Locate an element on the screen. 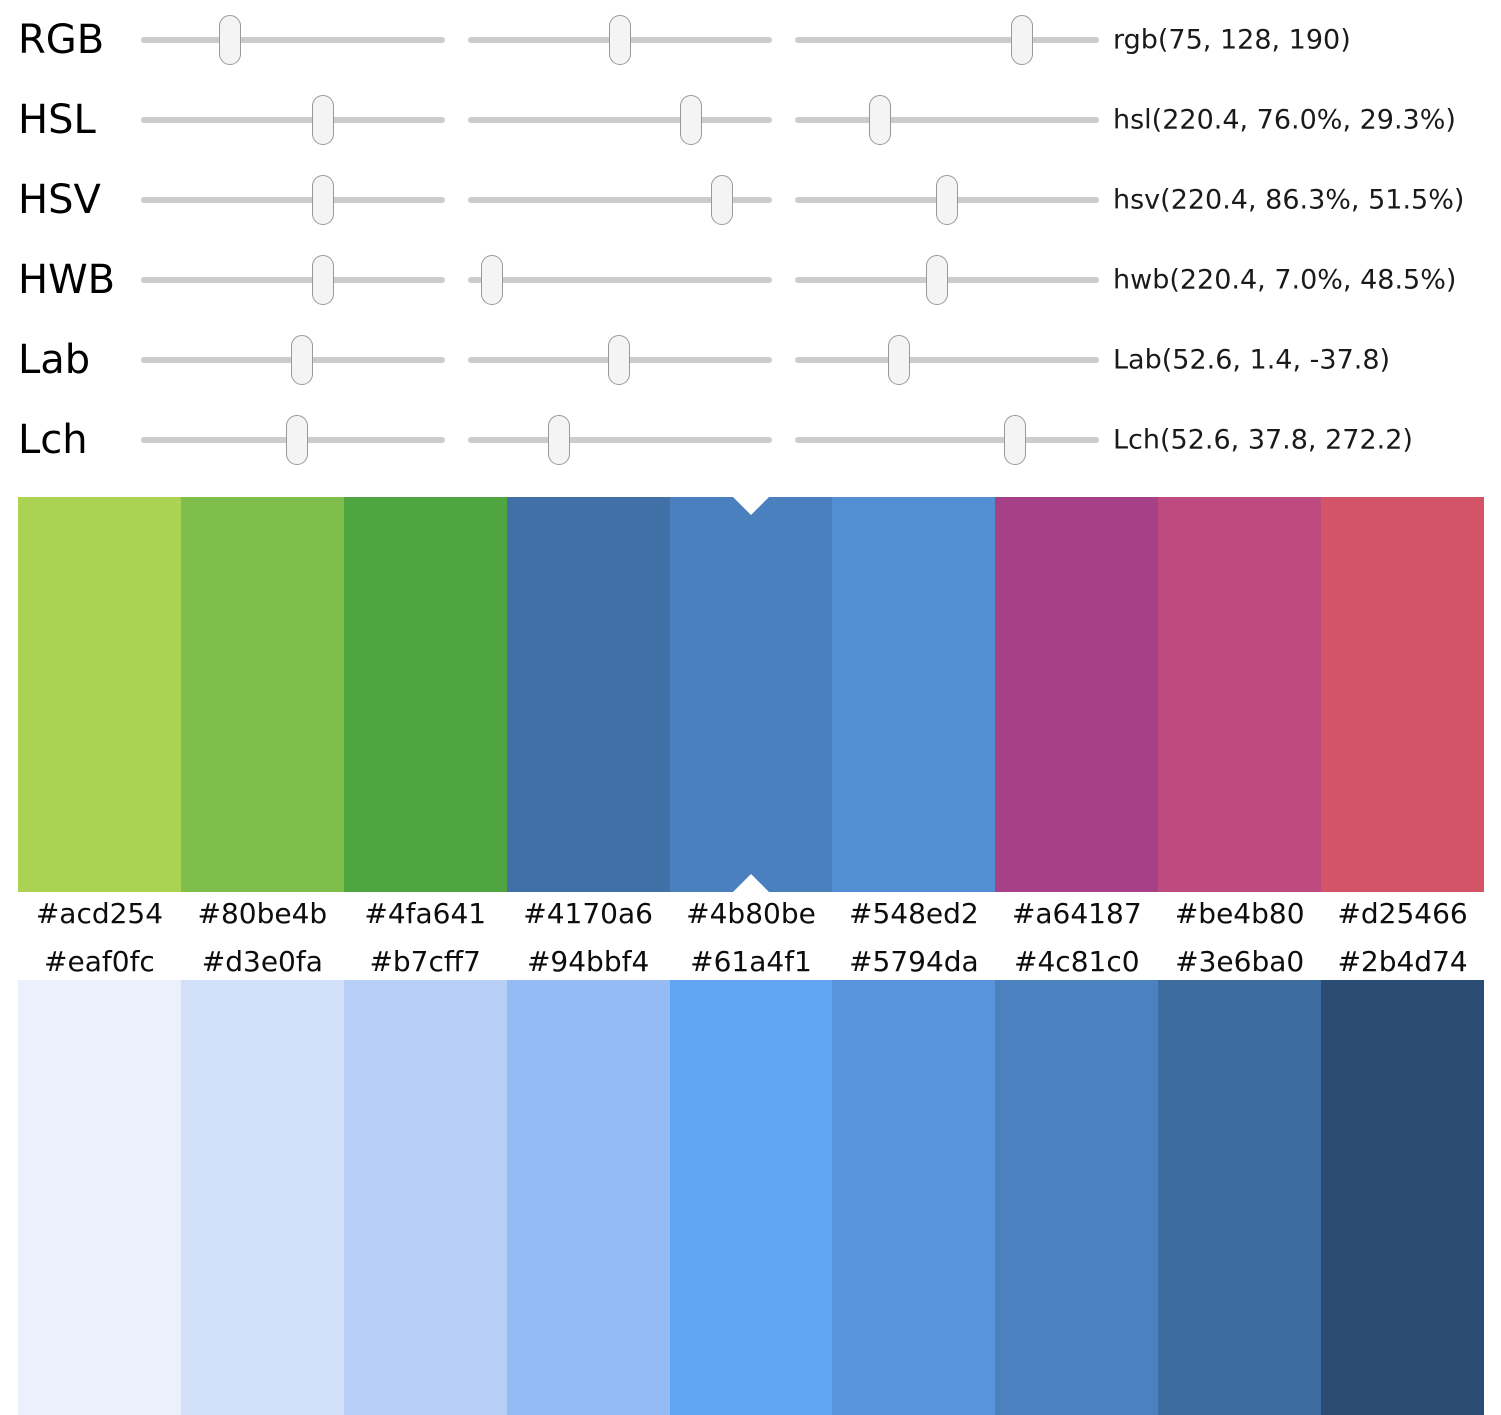 This screenshot has height=1415, width=1501. slider-row-label: Lch is located at coordinates (53, 440).